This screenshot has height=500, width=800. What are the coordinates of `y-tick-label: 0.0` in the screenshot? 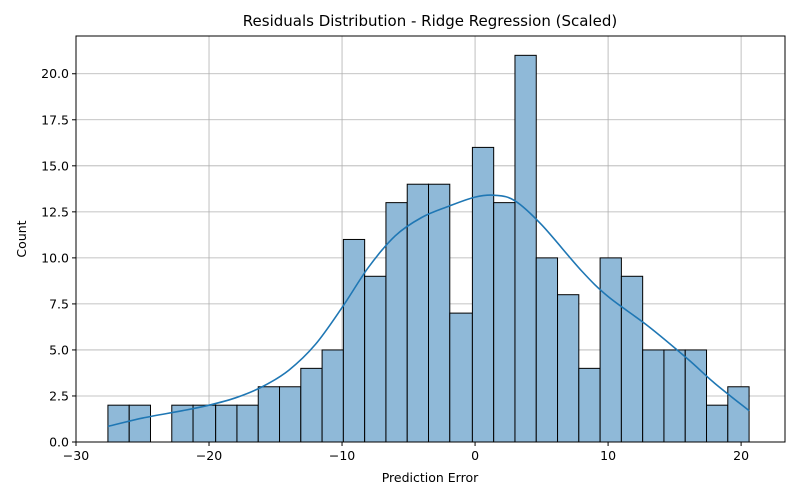 It's located at (59, 442).